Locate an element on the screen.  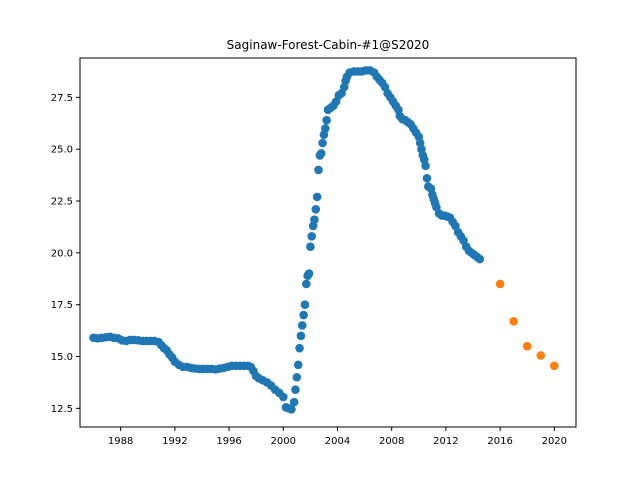
x-tick-label: 2008 is located at coordinates (391, 441).